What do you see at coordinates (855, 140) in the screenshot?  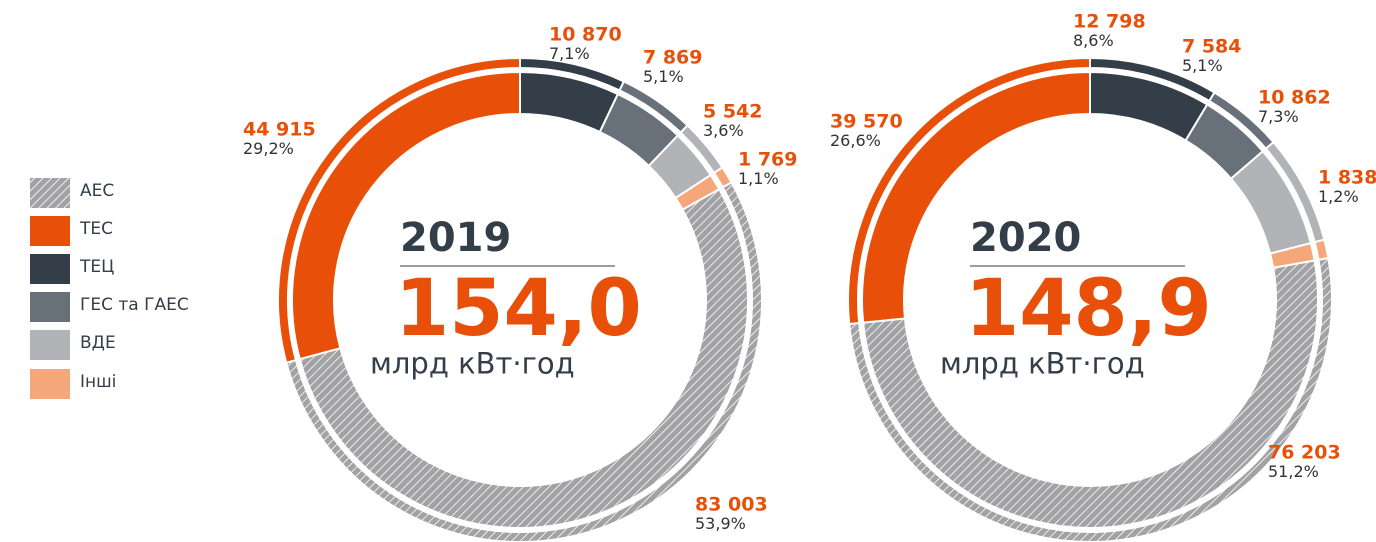 I see `share-label: 26,6%` at bounding box center [855, 140].